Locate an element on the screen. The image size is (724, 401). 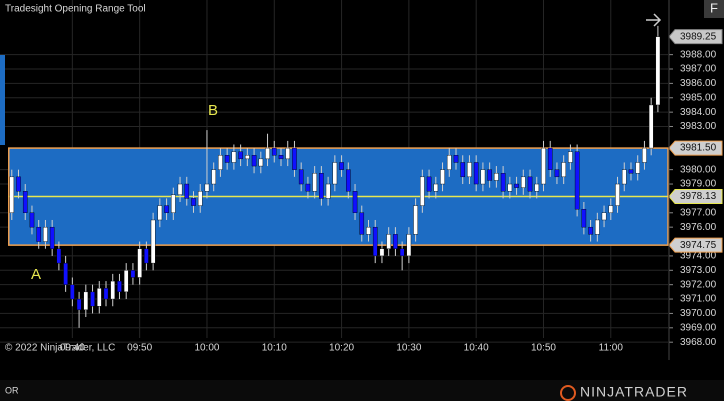
y-tick-label: 3971.00 is located at coordinates (698, 299).